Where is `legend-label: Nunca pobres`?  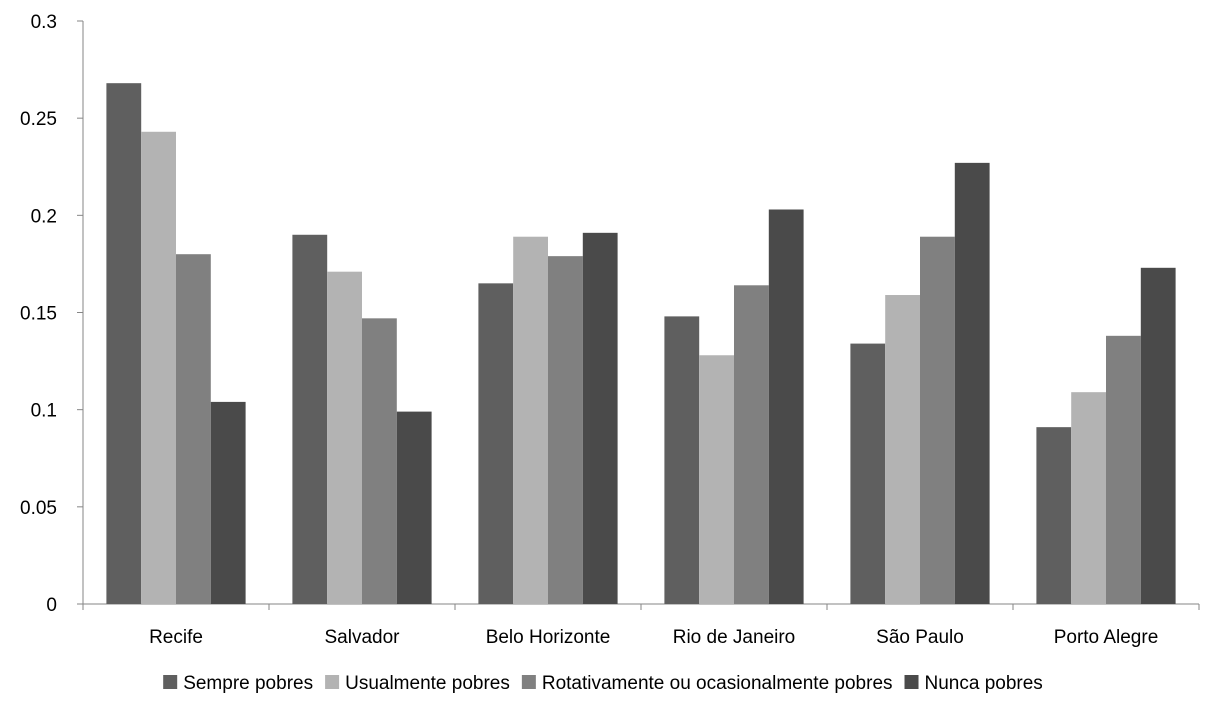 legend-label: Nunca pobres is located at coordinates (984, 683).